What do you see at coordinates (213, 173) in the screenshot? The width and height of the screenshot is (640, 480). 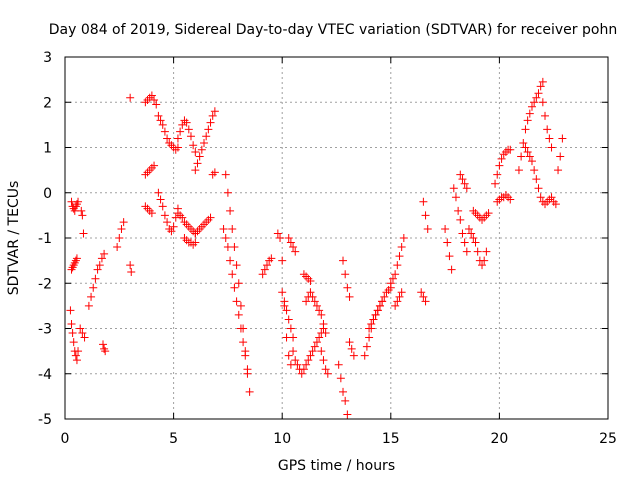 I see `series-arc-u` at bounding box center [213, 173].